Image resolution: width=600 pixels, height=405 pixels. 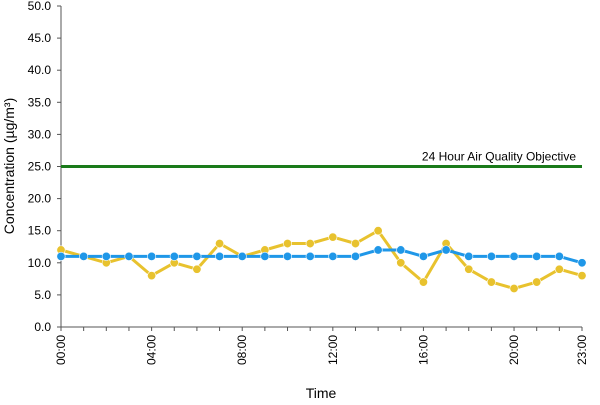 What do you see at coordinates (499, 157) in the screenshot?
I see `objective-label: 24 Hour Air Quality Objective` at bounding box center [499, 157].